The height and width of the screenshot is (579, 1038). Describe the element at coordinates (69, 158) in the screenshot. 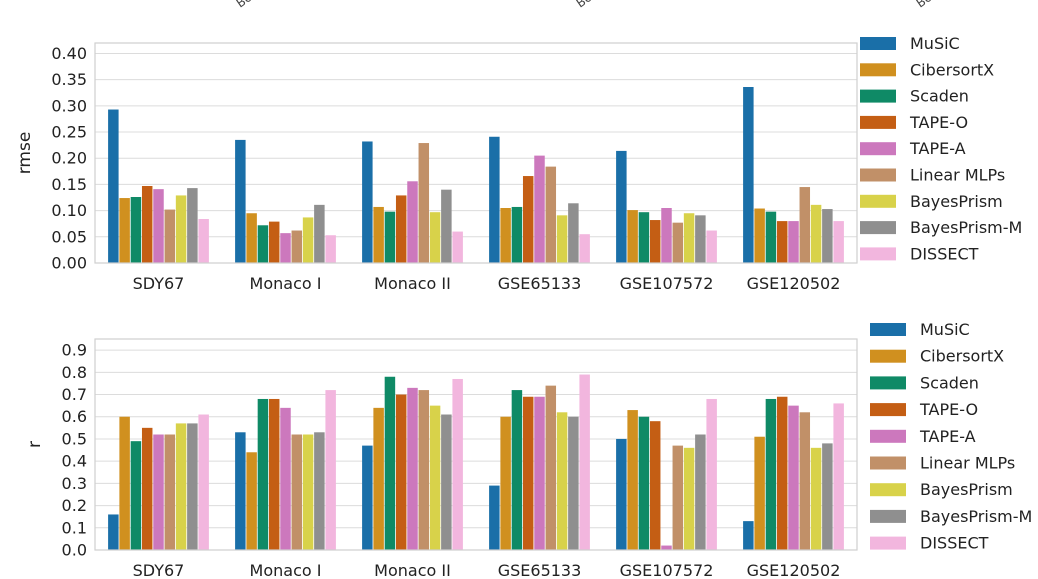

I see `y-tick-label: 0.20` at that location.